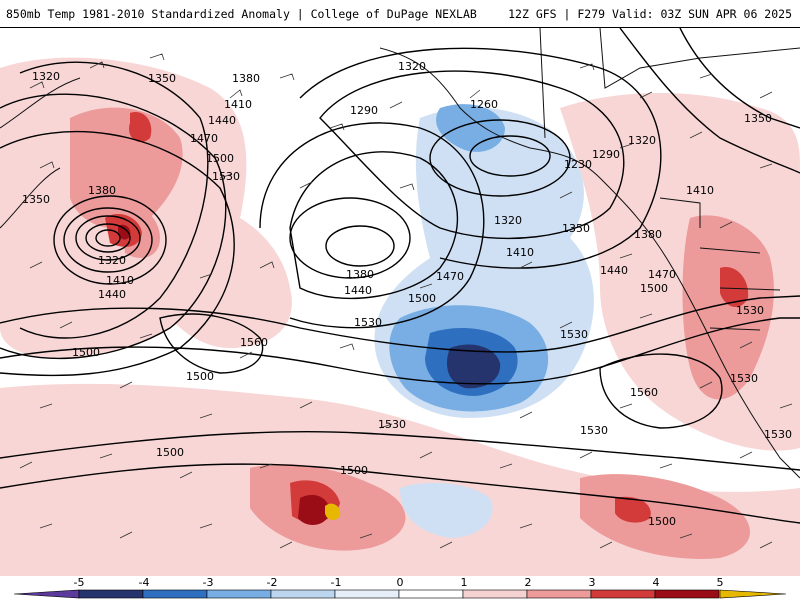  I want to click on anomaly-colorbar: -5 -4 -3 -2 -1 0 1 2 3 4 5, so click(400, 588).